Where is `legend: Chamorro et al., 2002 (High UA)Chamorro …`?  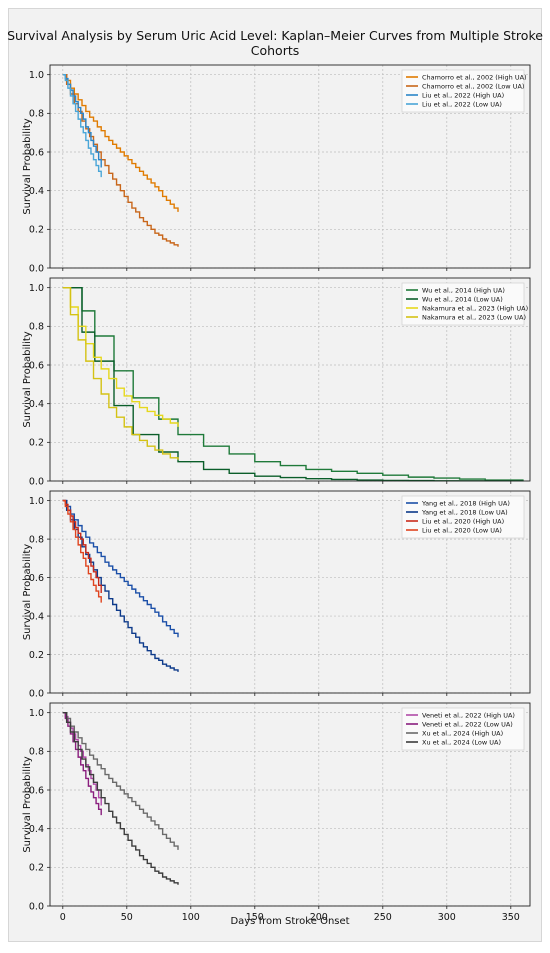 legend: Chamorro et al., 2002 (High UA)Chamorro … is located at coordinates (464, 91).